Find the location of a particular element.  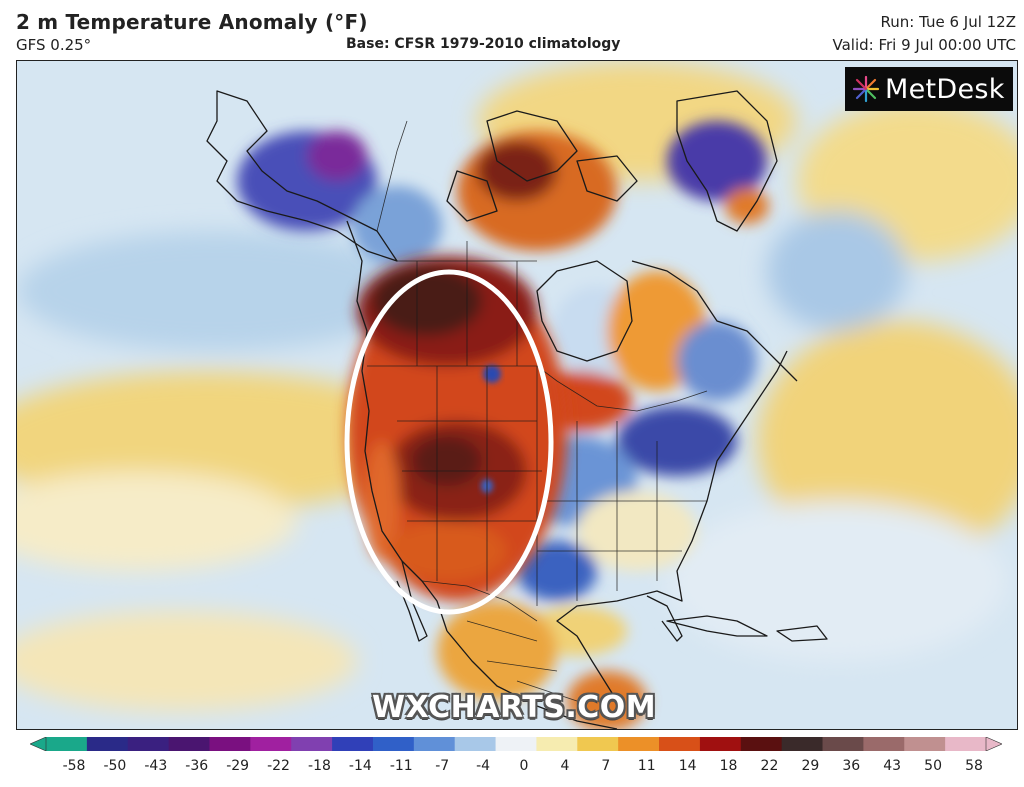

greenland-cold is located at coordinates (717, 161).